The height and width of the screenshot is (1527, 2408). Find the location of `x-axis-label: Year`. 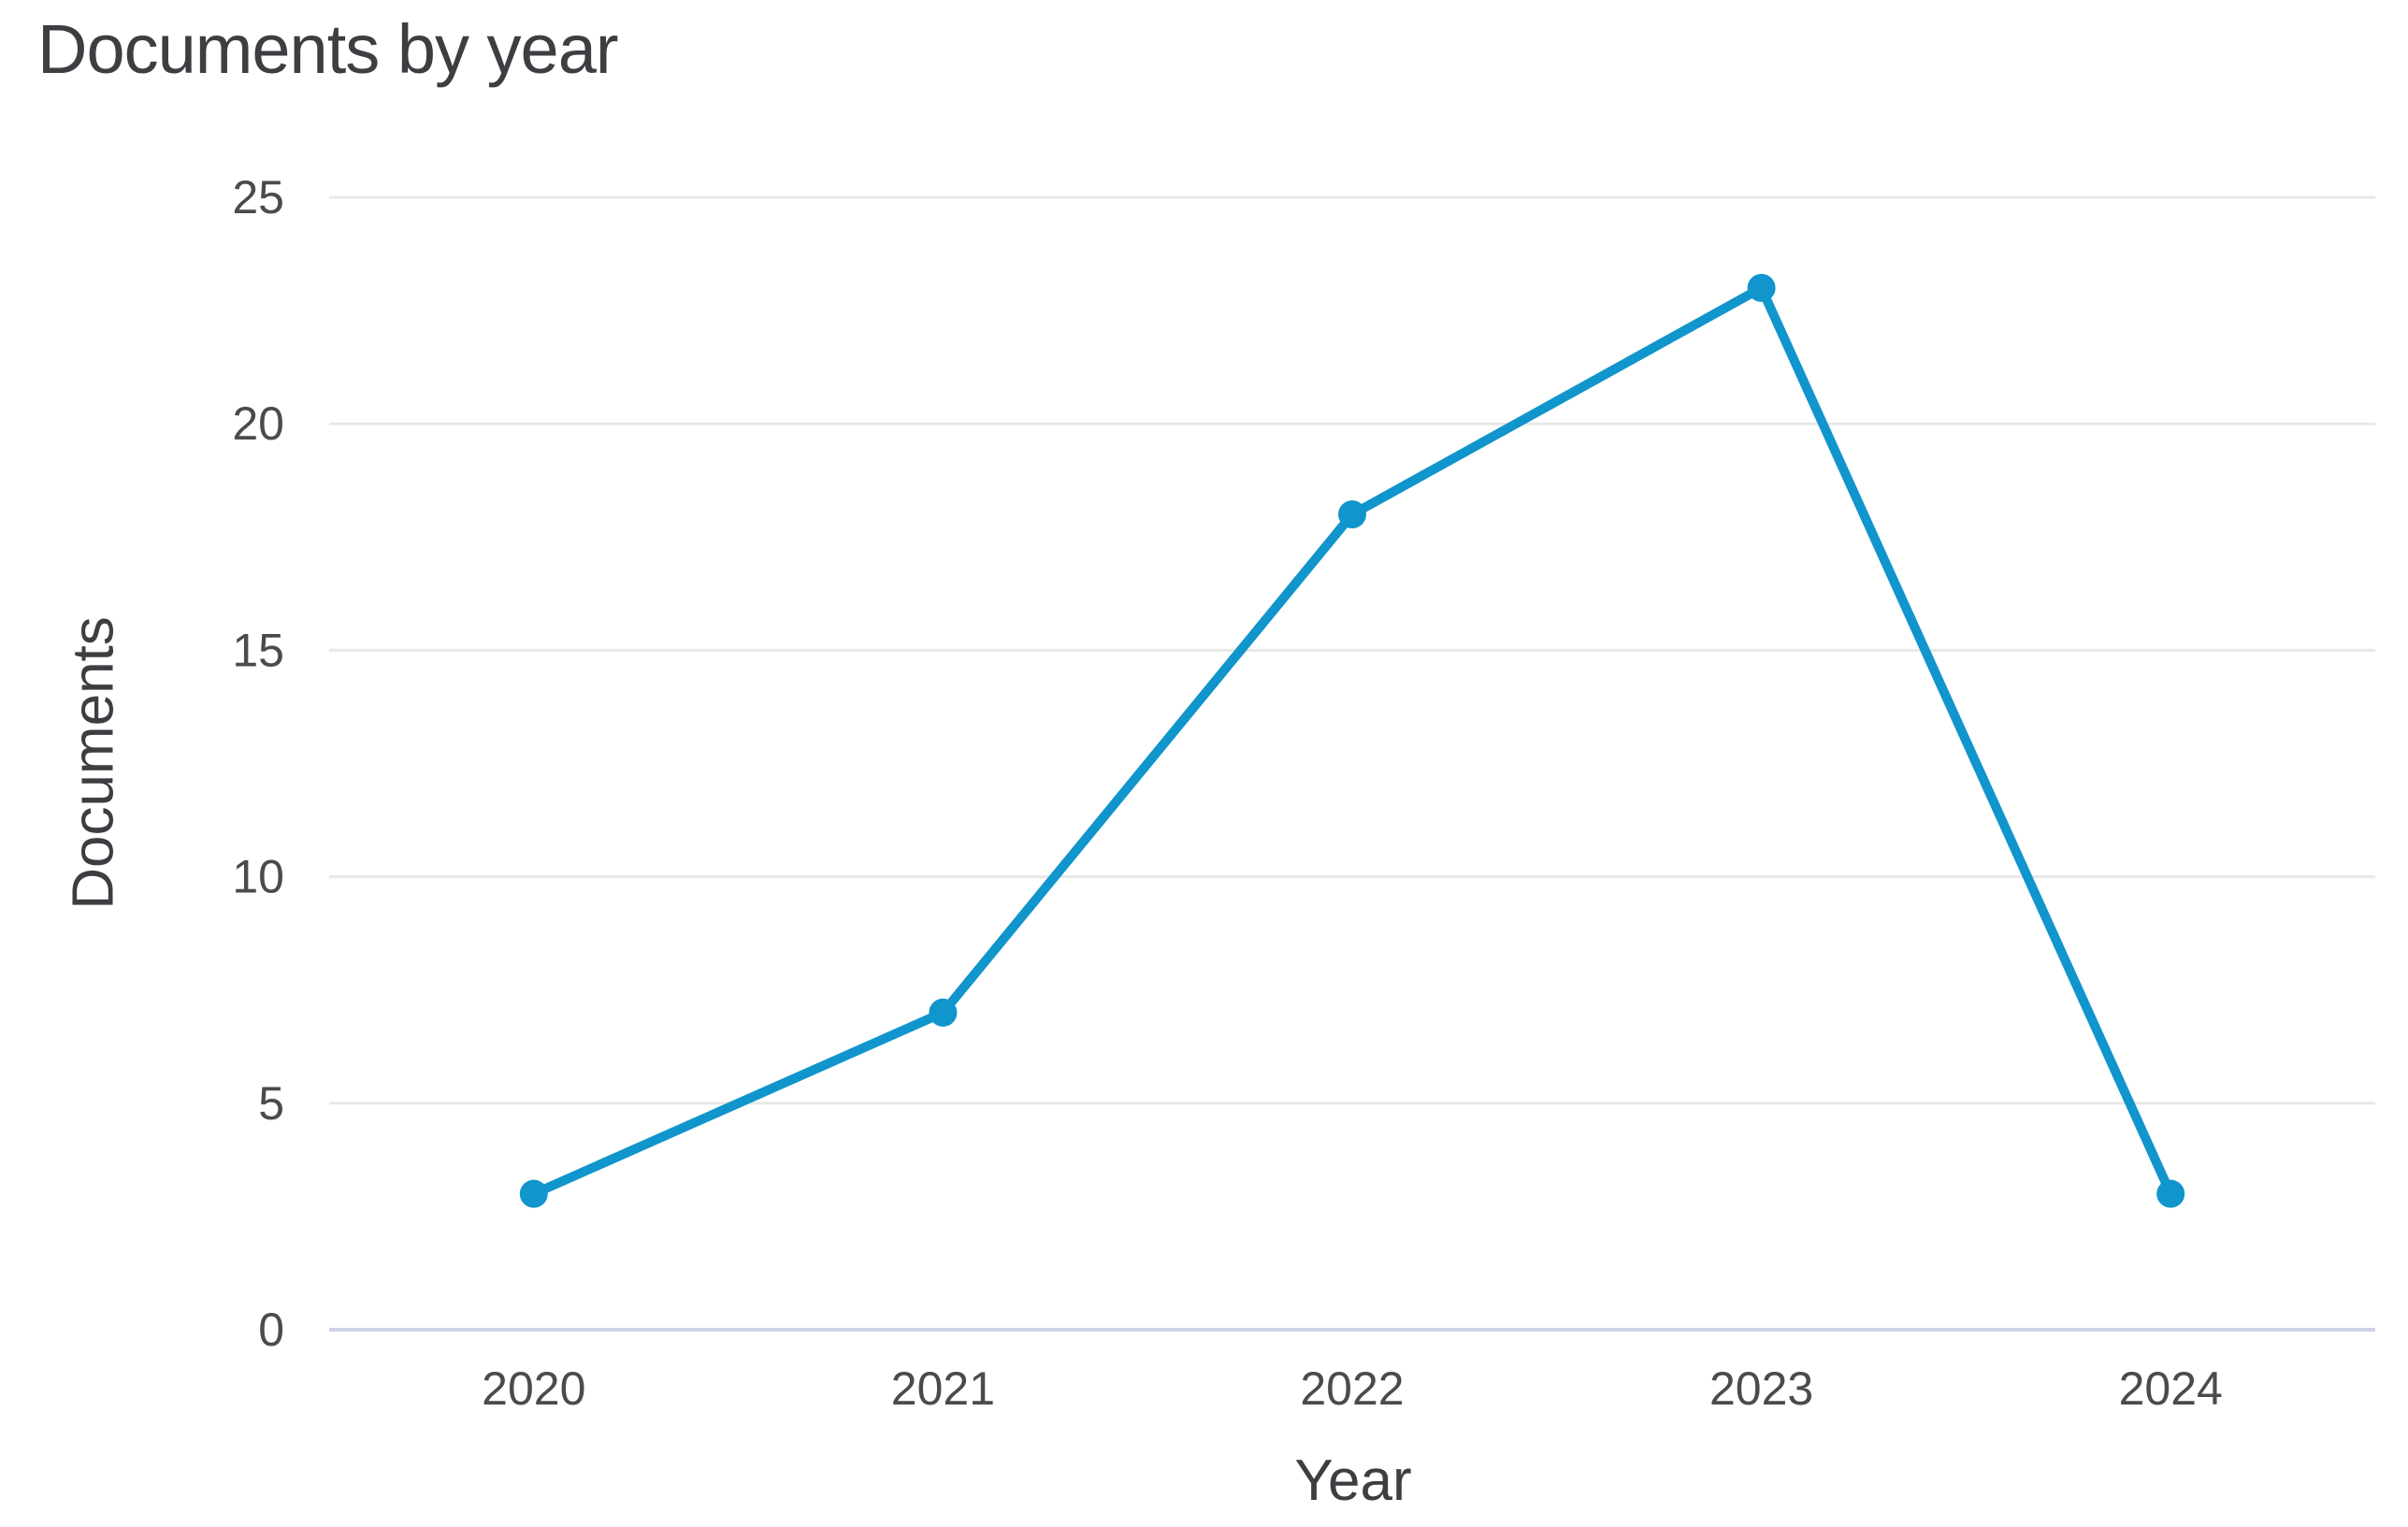

x-axis-label: Year is located at coordinates (1353, 1480).